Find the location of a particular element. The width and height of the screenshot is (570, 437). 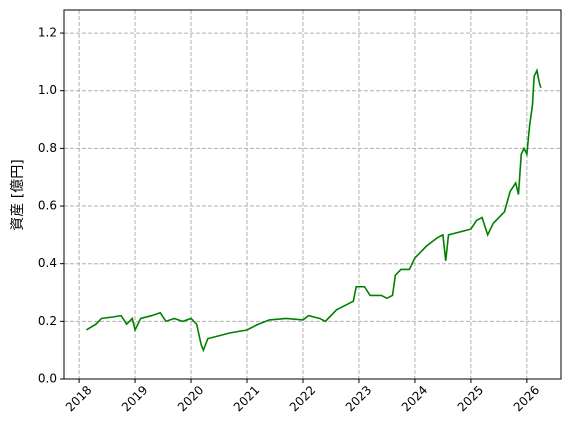

x-tick-label: 2018 is located at coordinates (78, 398).